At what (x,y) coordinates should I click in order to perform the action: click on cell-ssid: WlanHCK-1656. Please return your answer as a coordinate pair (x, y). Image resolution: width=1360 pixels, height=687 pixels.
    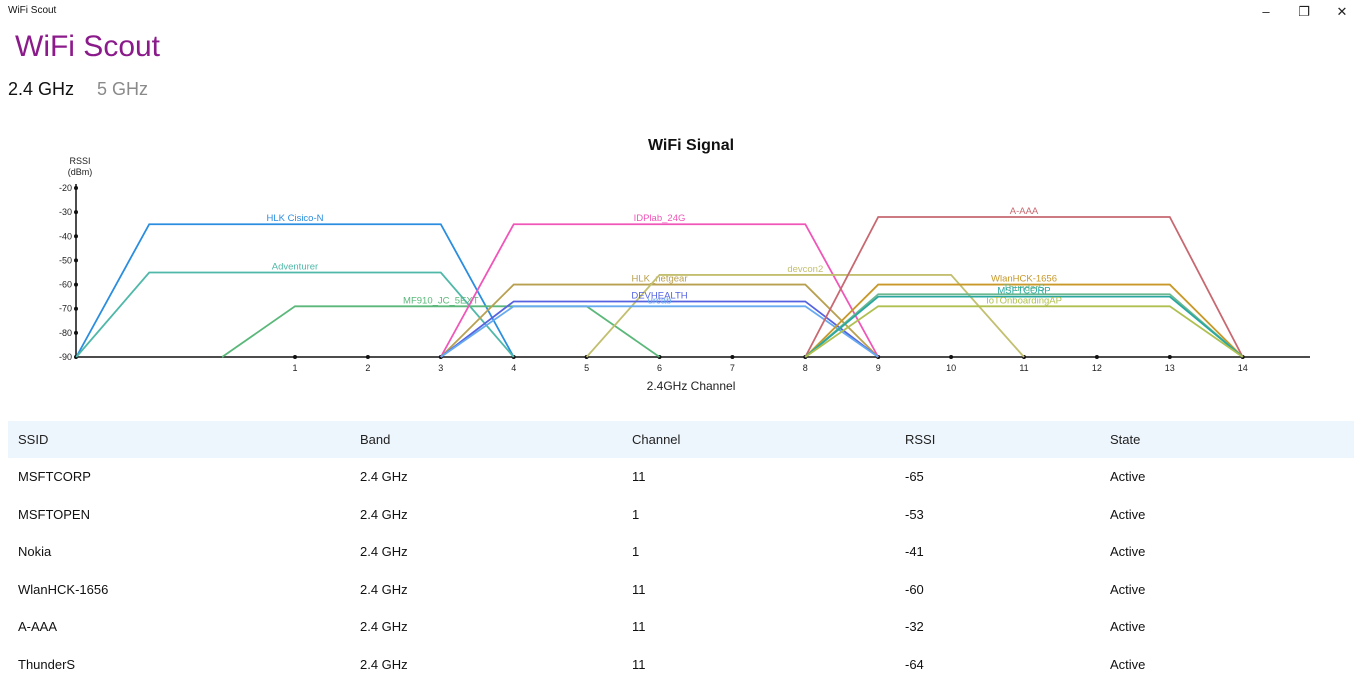
    Looking at the image, I should click on (63, 589).